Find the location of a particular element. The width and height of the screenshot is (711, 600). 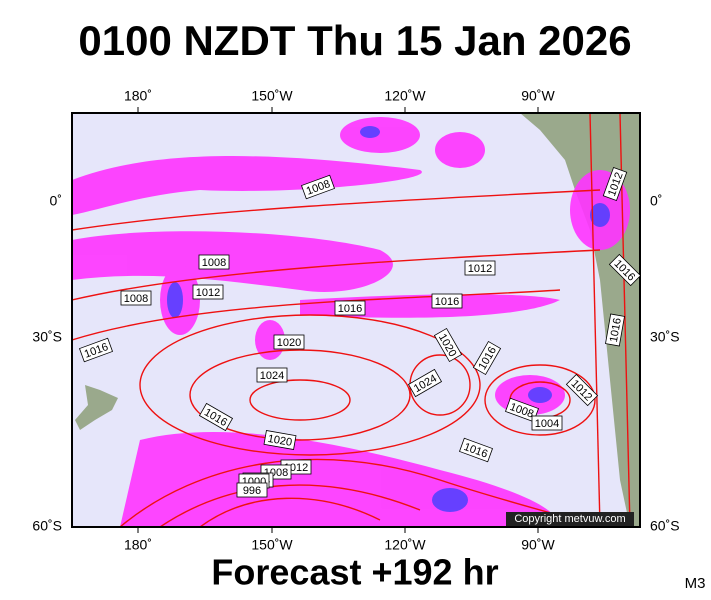

model-label: M3 is located at coordinates (695, 583).